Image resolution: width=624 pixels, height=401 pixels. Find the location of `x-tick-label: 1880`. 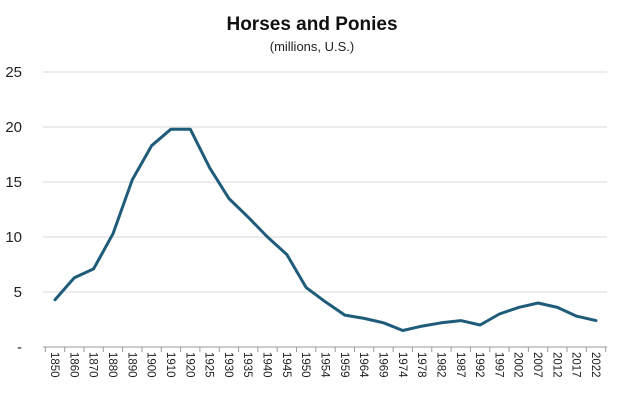

x-tick-label: 1880 is located at coordinates (112, 365).